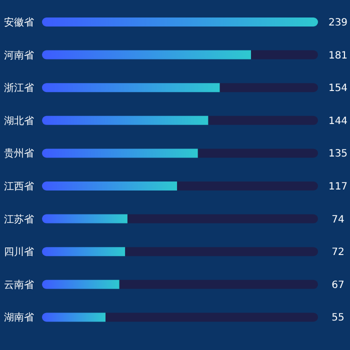  I want to click on y-tick-label: 湖南省, so click(19, 318).